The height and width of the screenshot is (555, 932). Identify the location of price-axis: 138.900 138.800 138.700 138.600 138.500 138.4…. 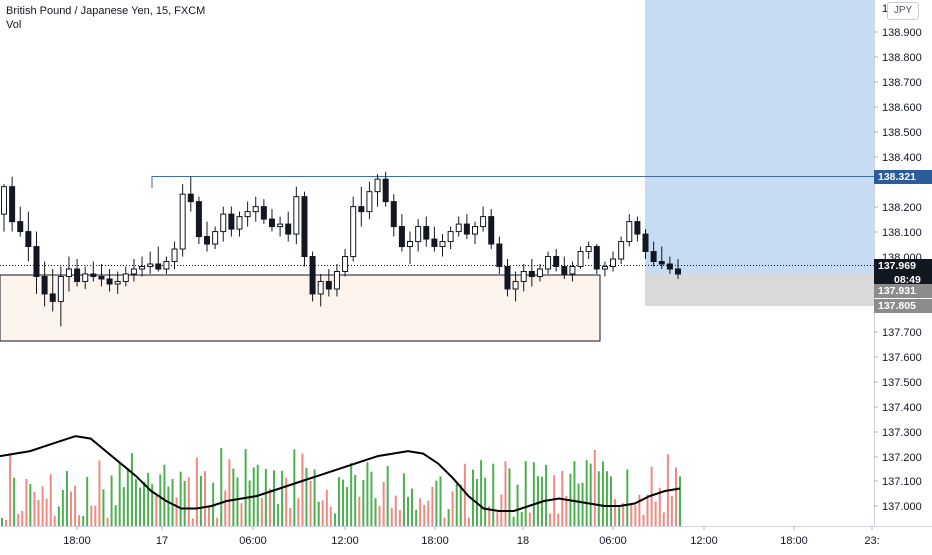
(898, 258).